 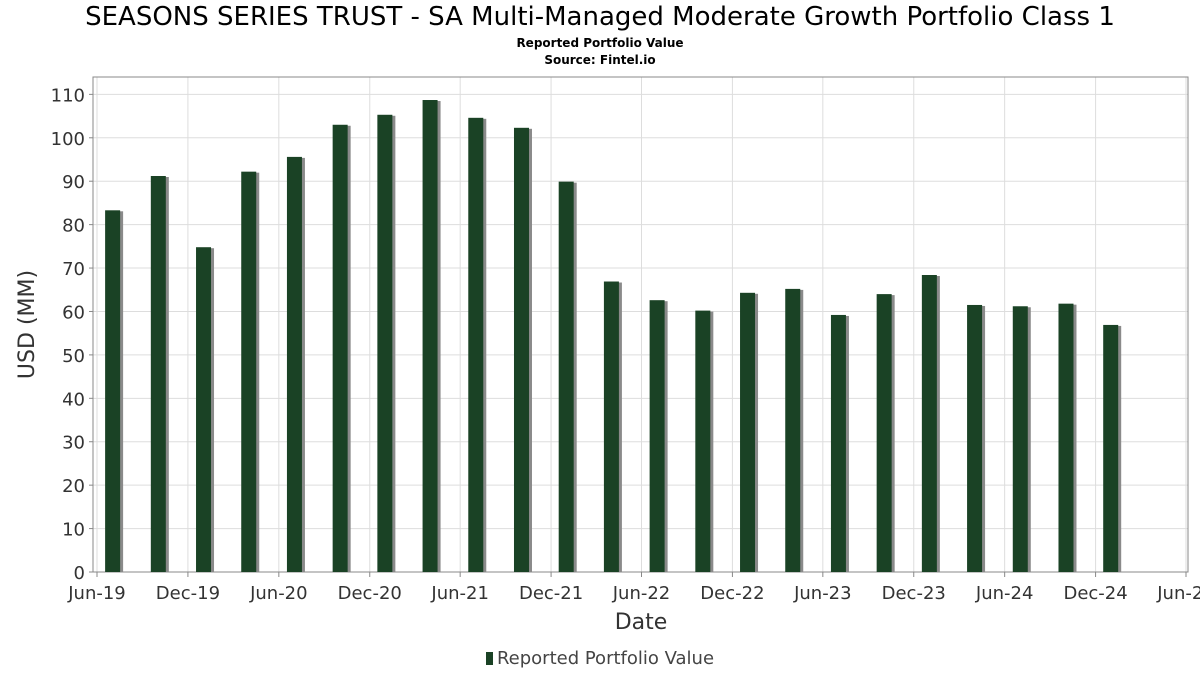 What do you see at coordinates (1095, 593) in the screenshot?
I see `x-tick-label: Dec-24` at bounding box center [1095, 593].